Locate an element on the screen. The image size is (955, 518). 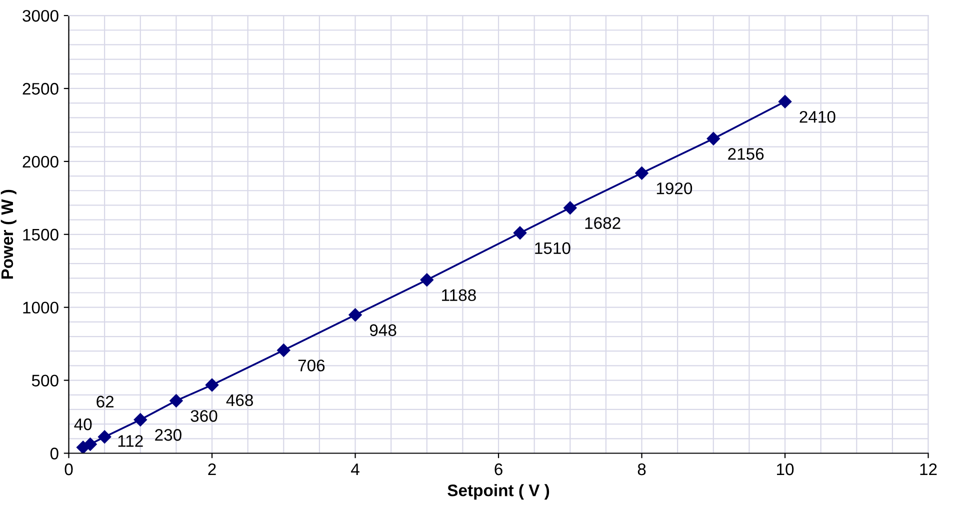
y-tick-label: 2500 is located at coordinates (40, 88).